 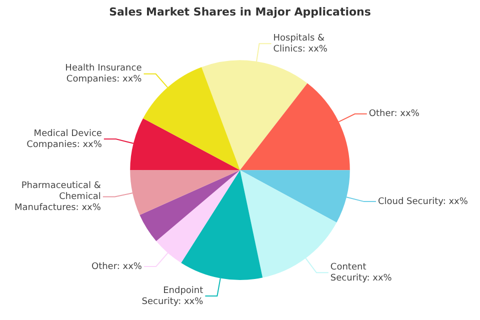 What do you see at coordinates (173, 296) in the screenshot?
I see `slice-label: Endpoint Security: xx%` at bounding box center [173, 296].